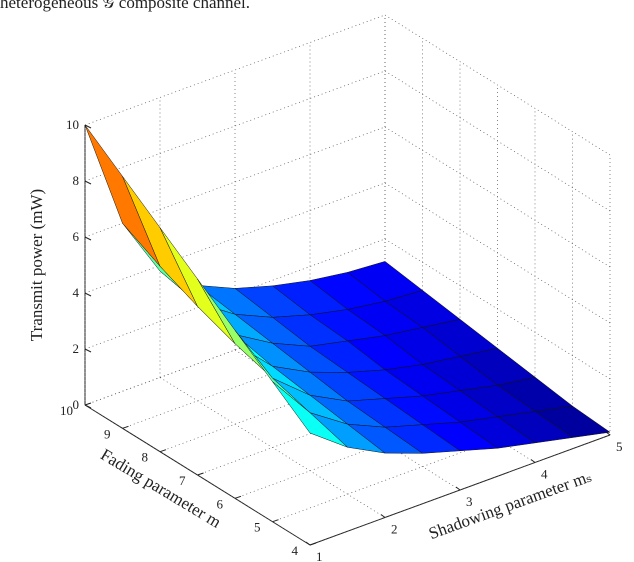 This screenshot has height=562, width=634. Describe the element at coordinates (76, 292) in the screenshot. I see `z-tick-label: 4` at that location.